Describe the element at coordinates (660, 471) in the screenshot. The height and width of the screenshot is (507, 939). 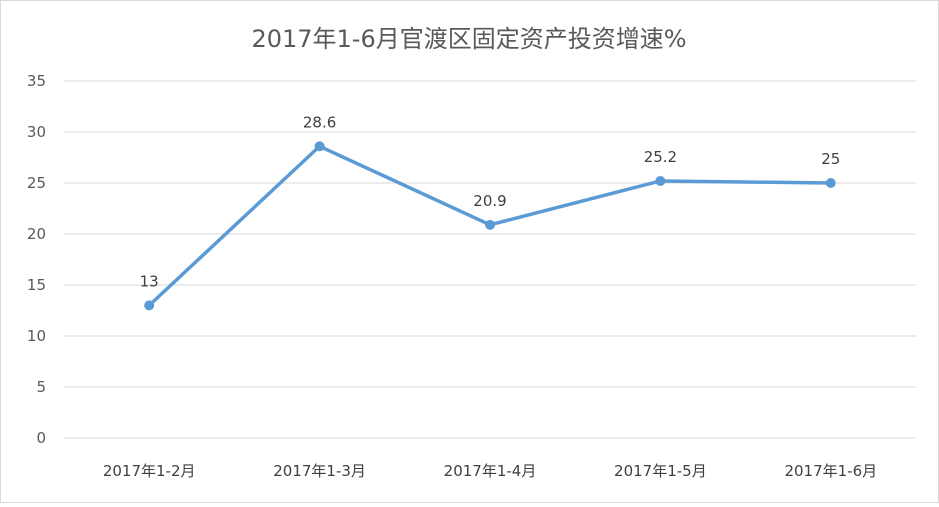
I see `x-tick-label: 2017年1-5月` at that location.